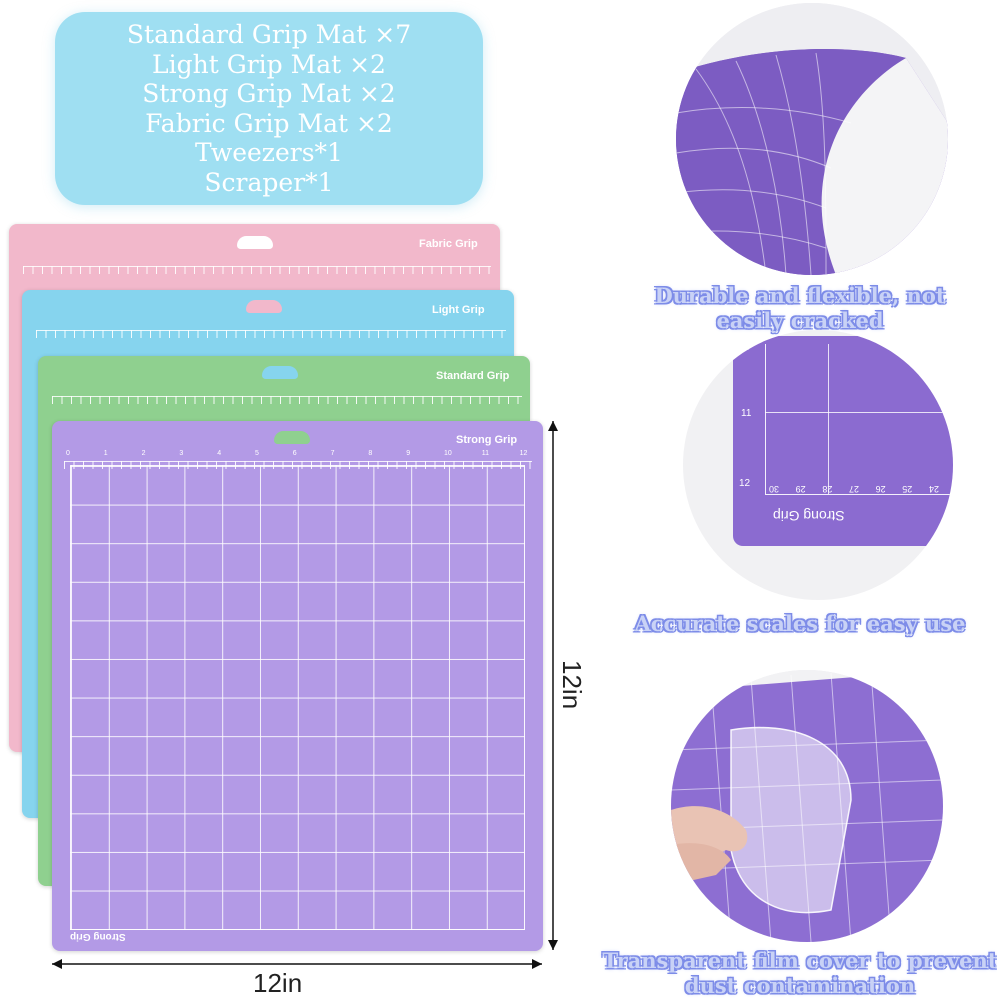  Describe the element at coordinates (907, 489) in the screenshot. I see `scale-number: 25` at that location.